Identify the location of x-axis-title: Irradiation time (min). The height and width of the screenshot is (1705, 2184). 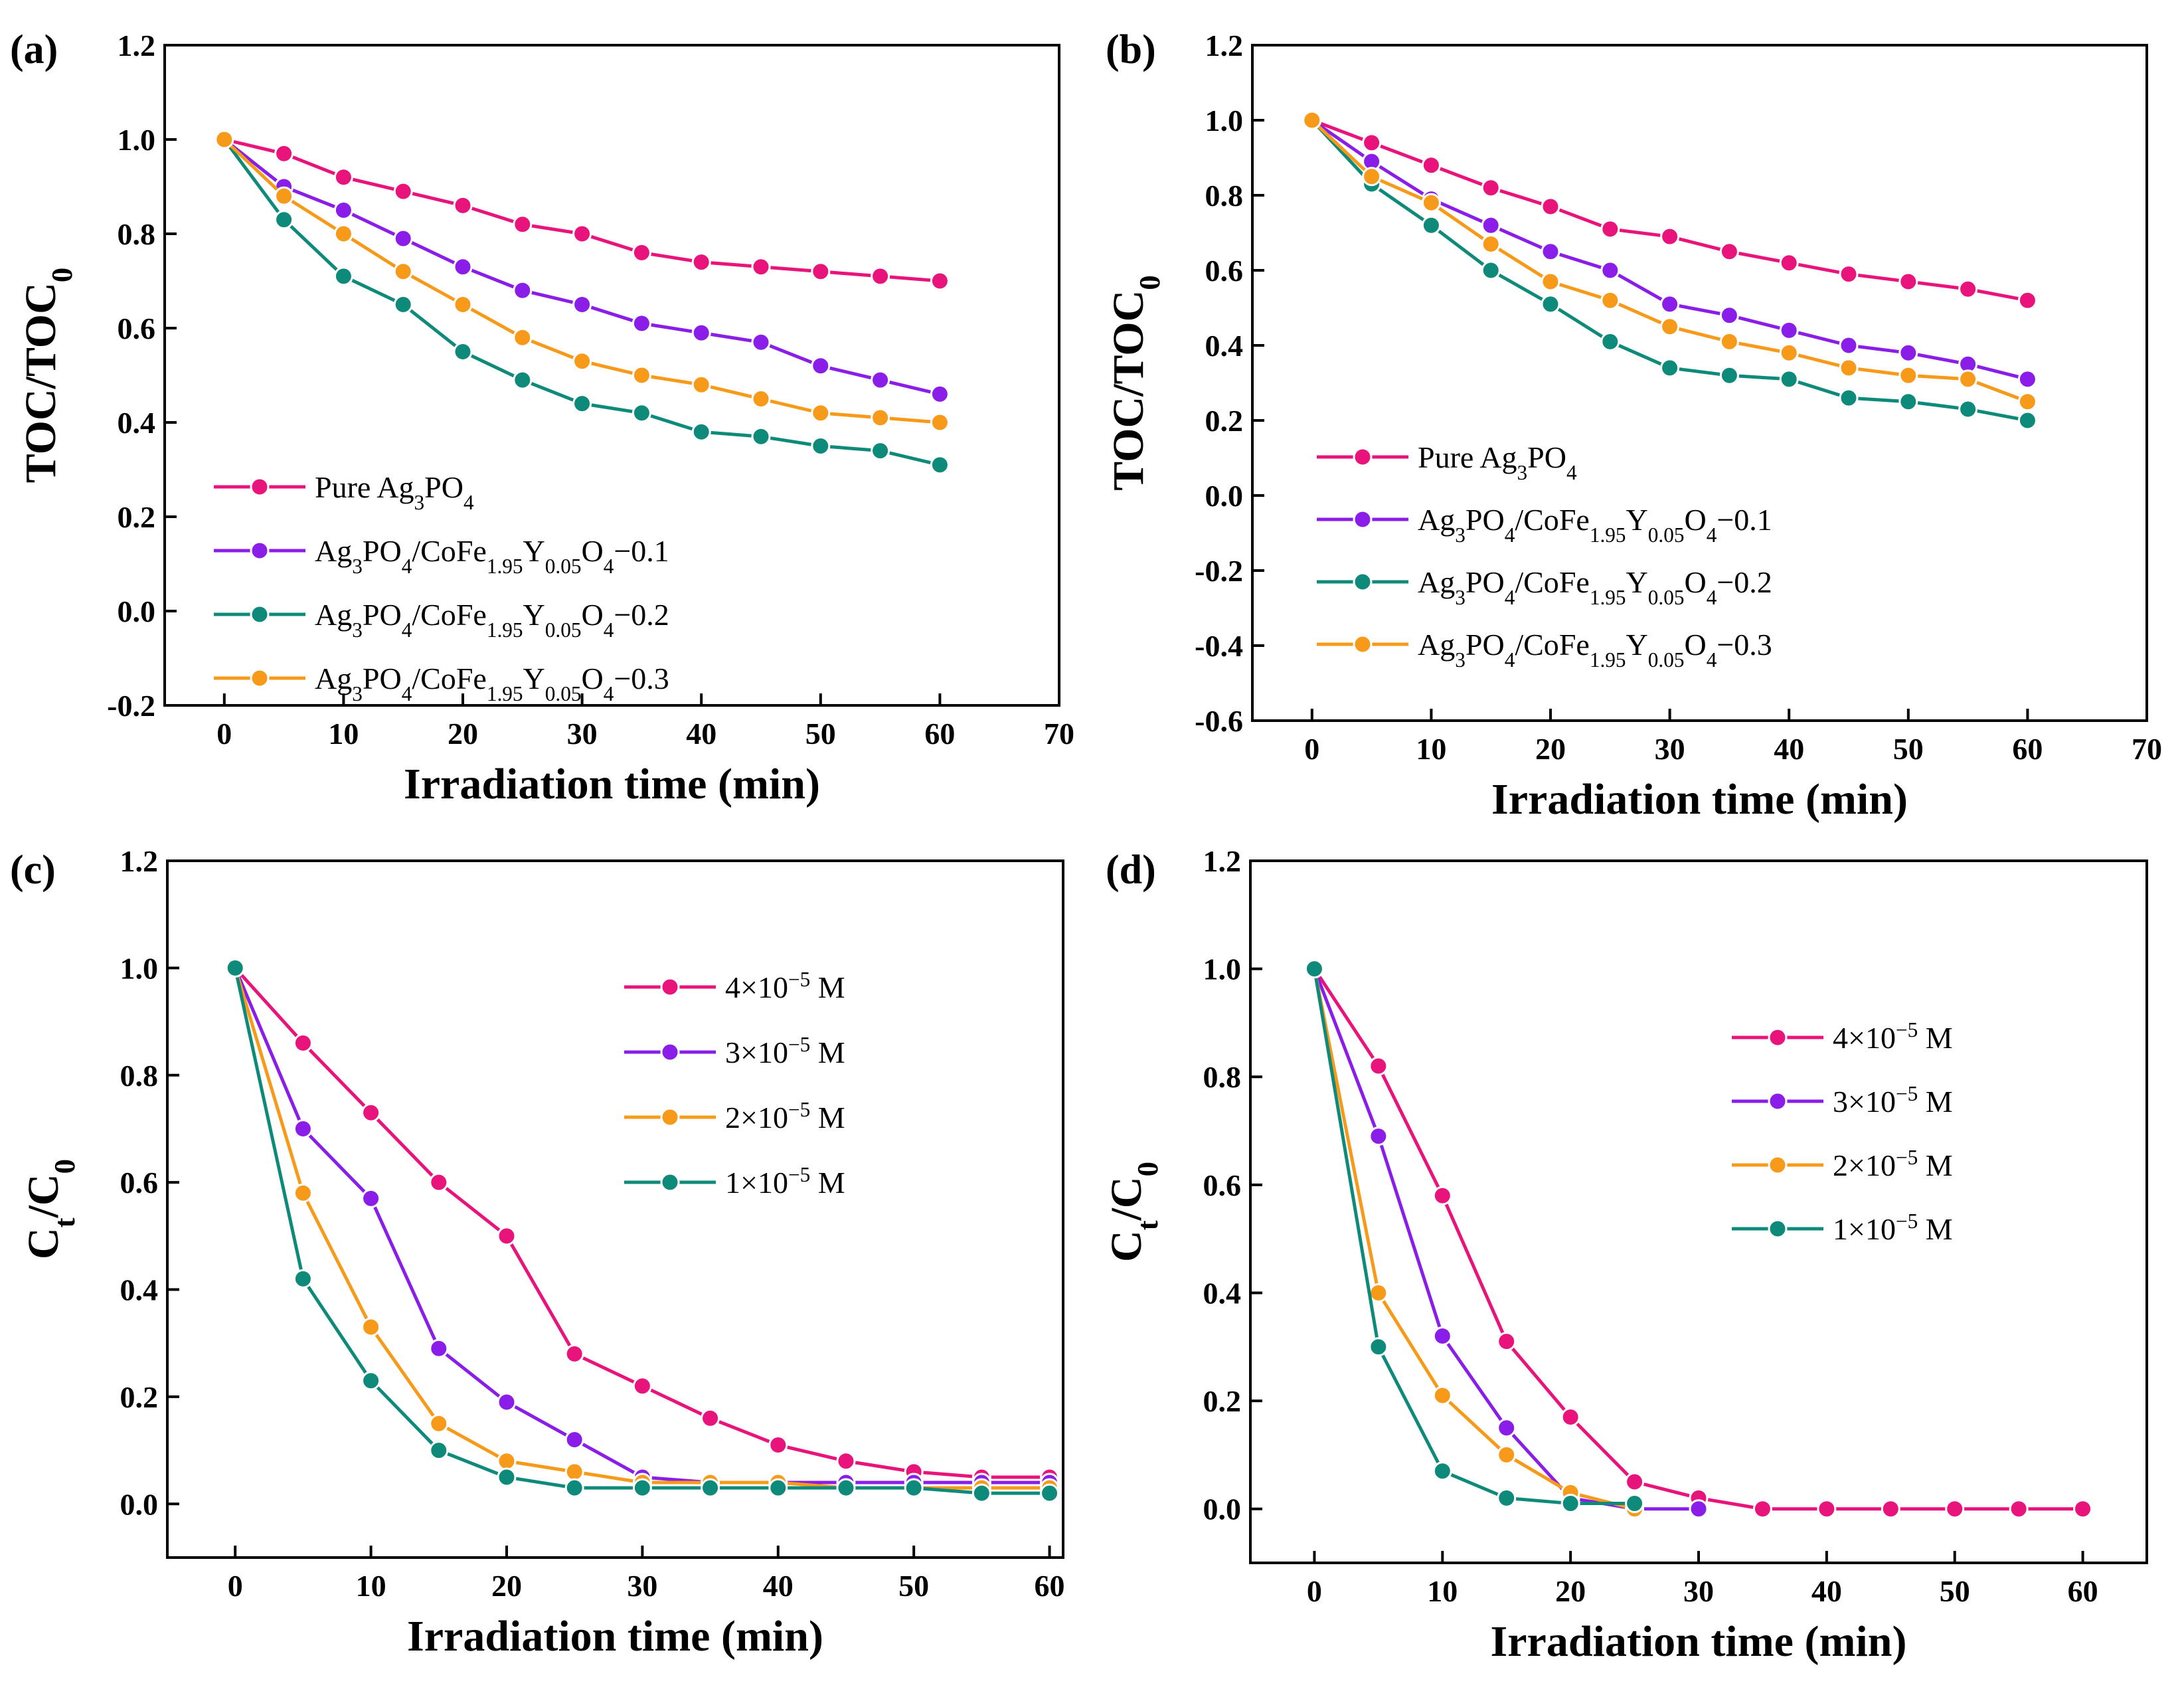
(612, 784).